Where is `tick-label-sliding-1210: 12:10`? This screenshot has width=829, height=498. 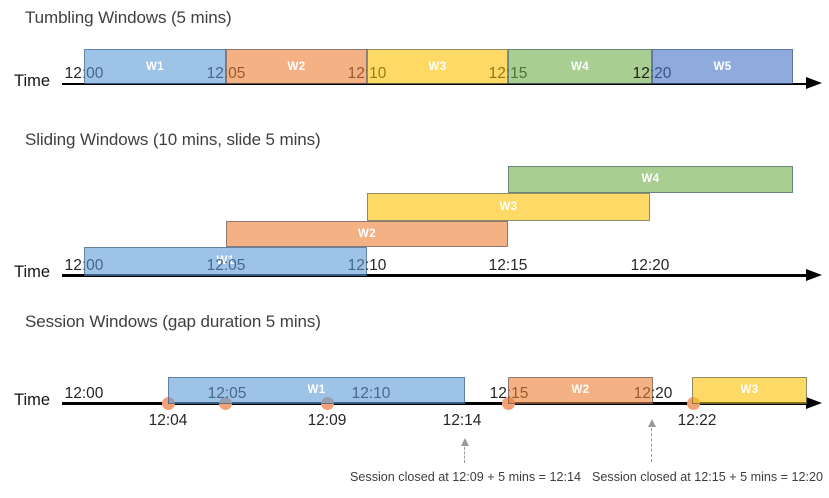
tick-label-sliding-1210: 12:10 is located at coordinates (367, 265).